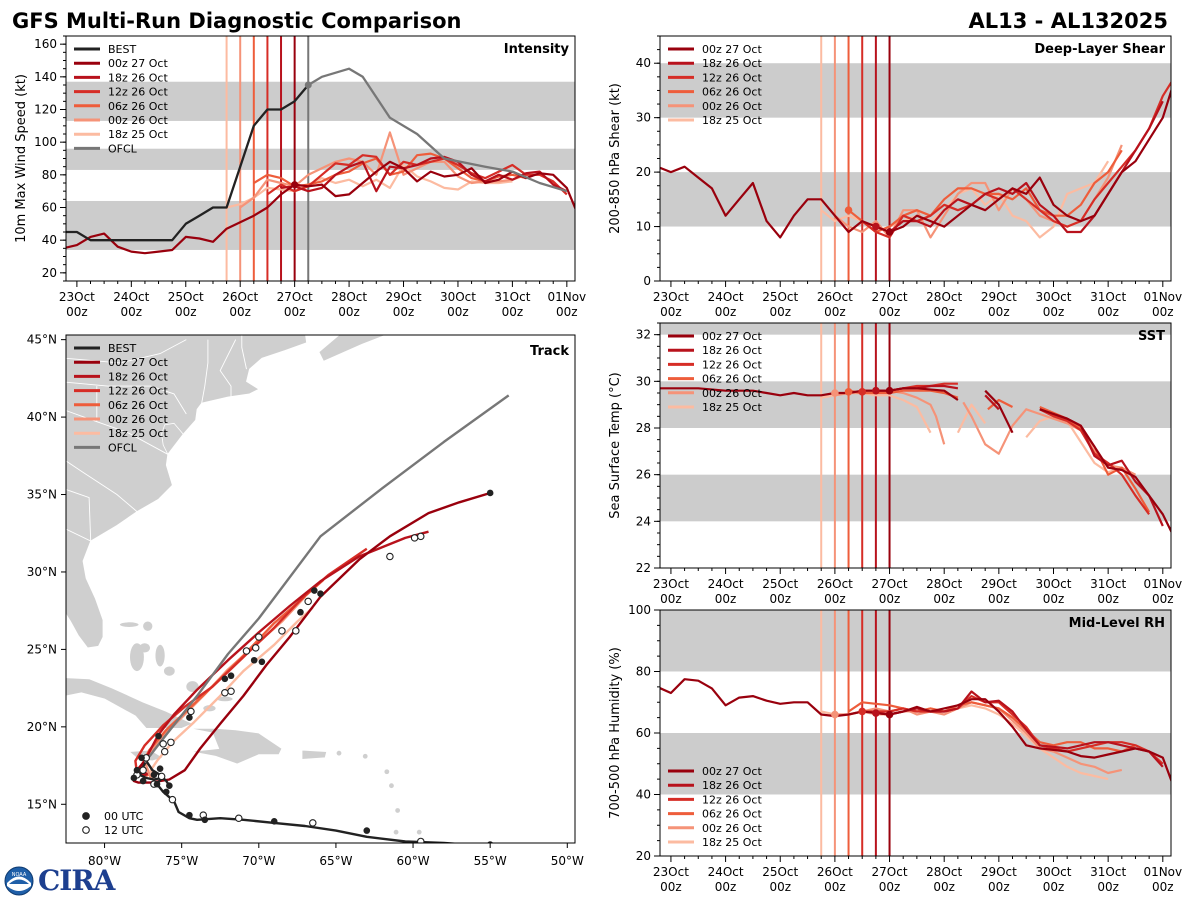  Describe the element at coordinates (643, 733) in the screenshot. I see `y-tick-label: 60` at that location.